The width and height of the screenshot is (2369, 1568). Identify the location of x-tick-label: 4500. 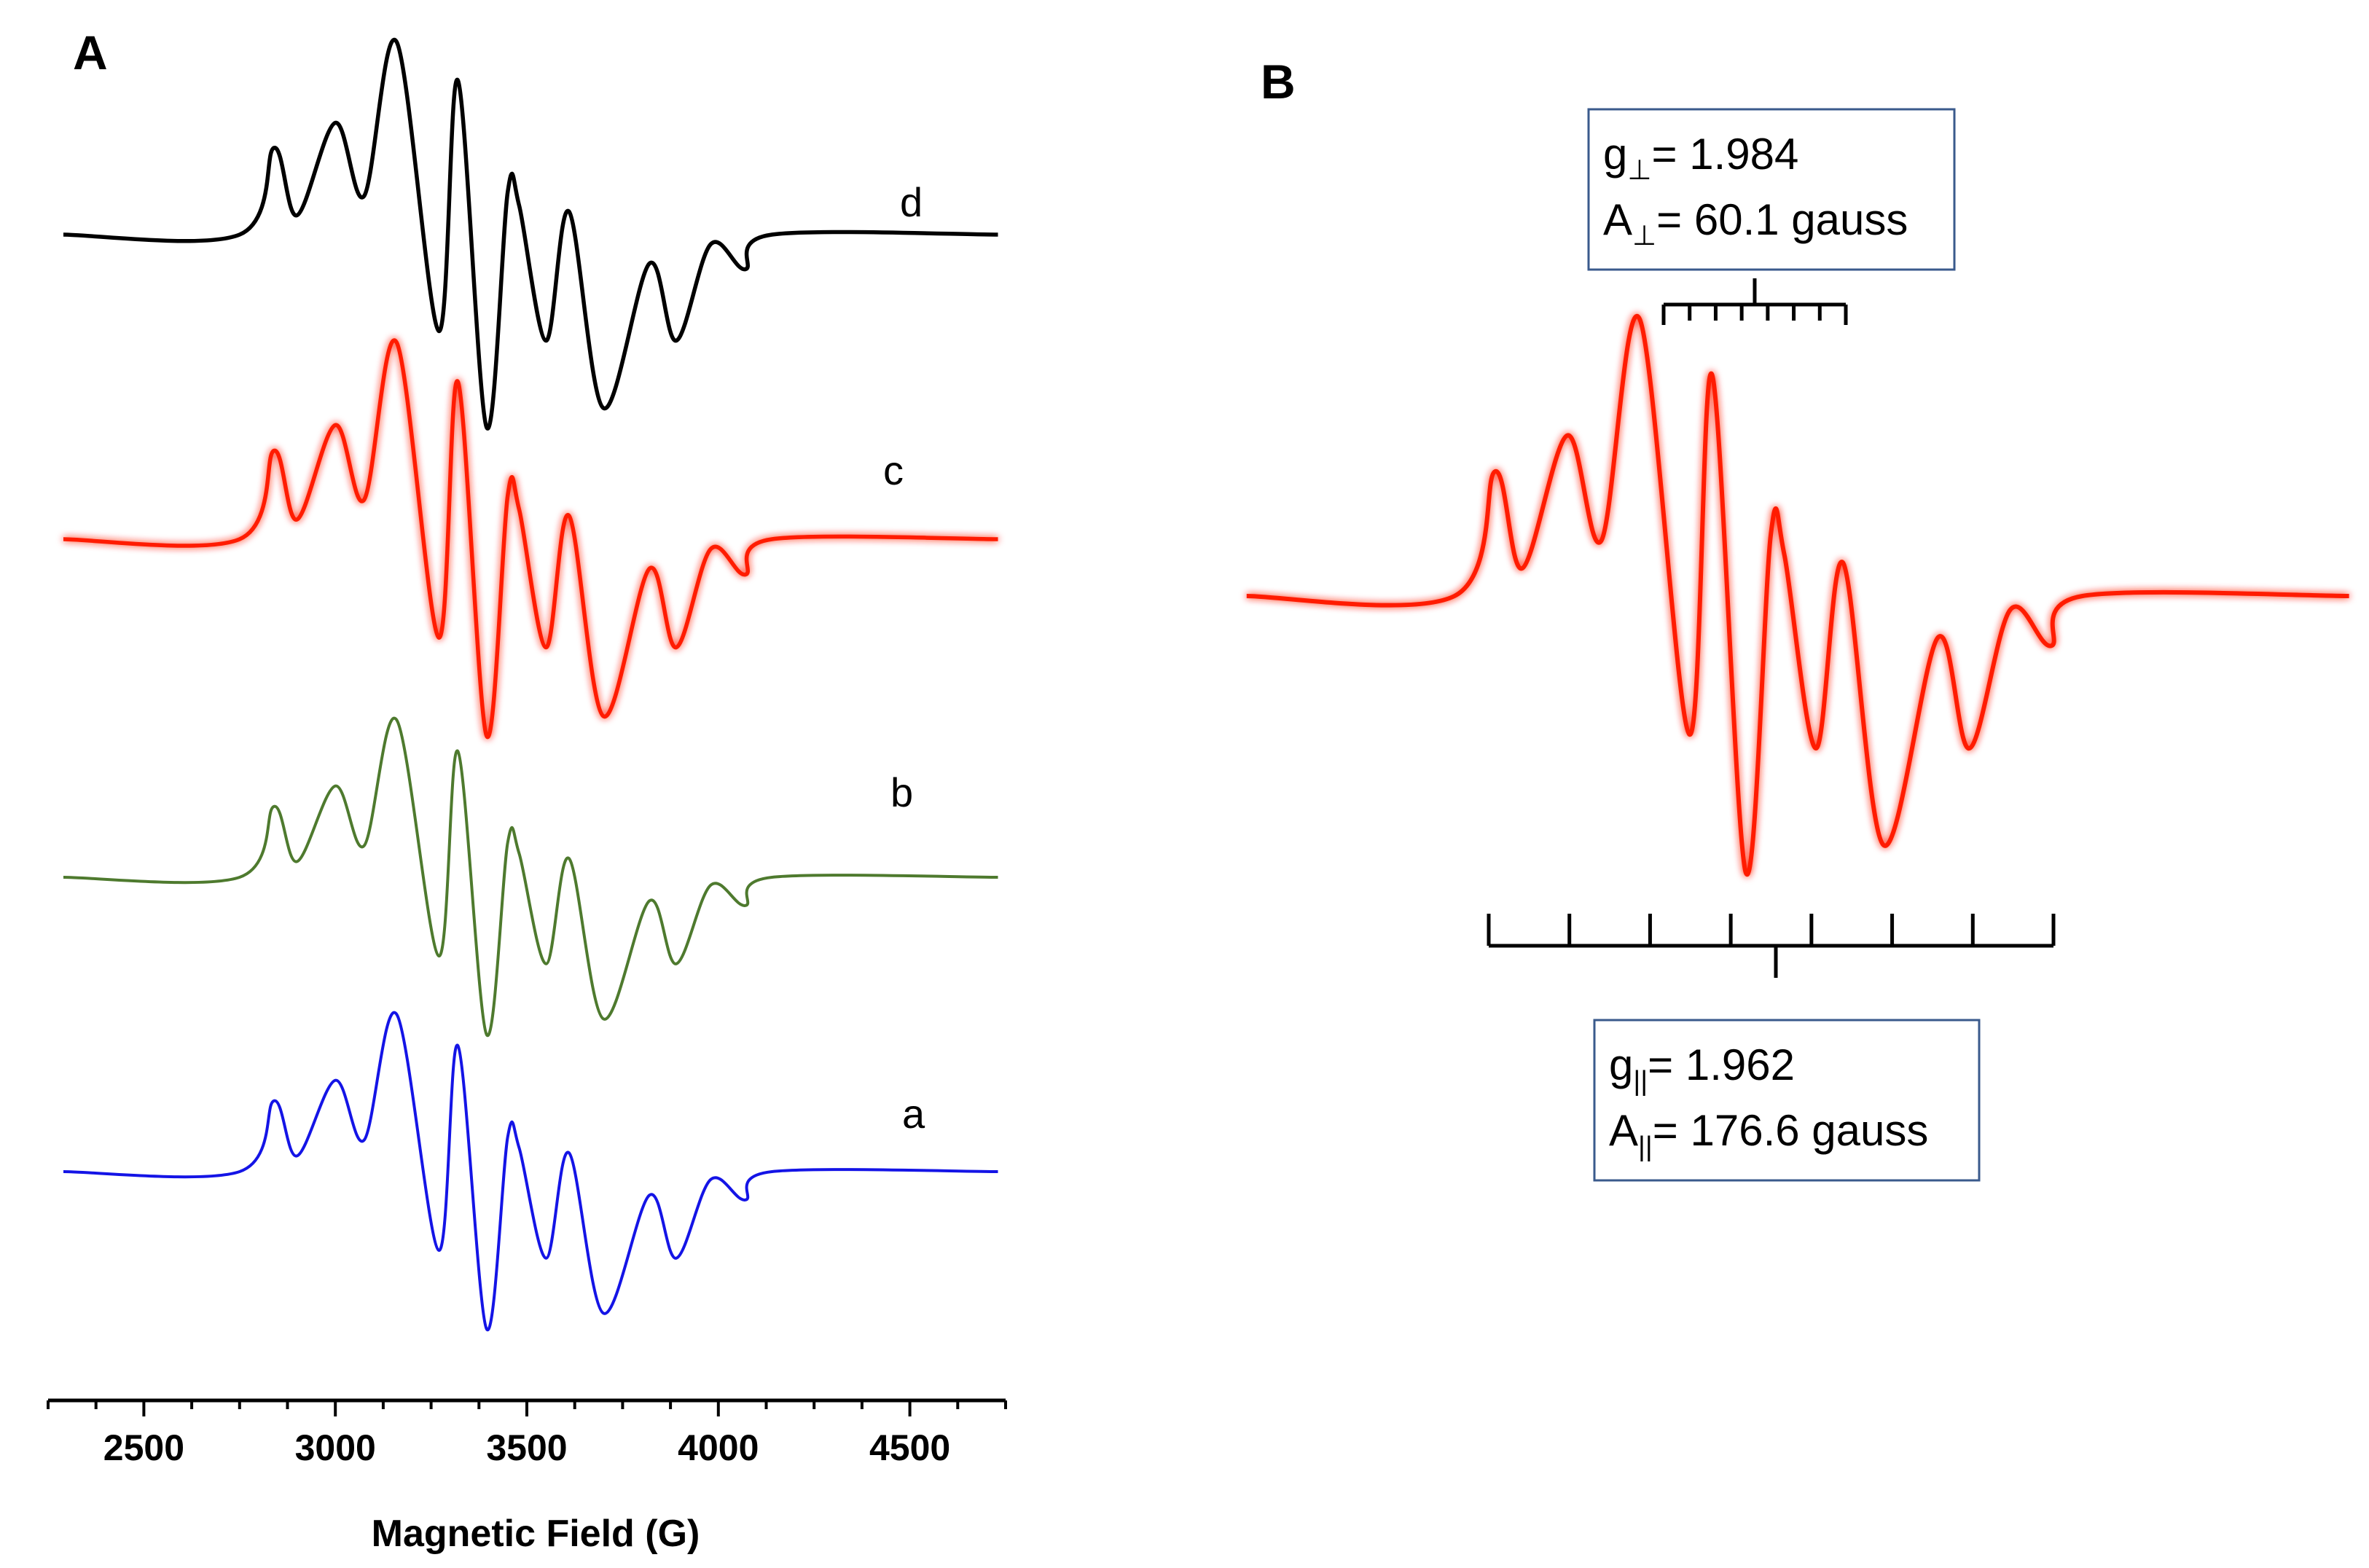
(909, 1447).